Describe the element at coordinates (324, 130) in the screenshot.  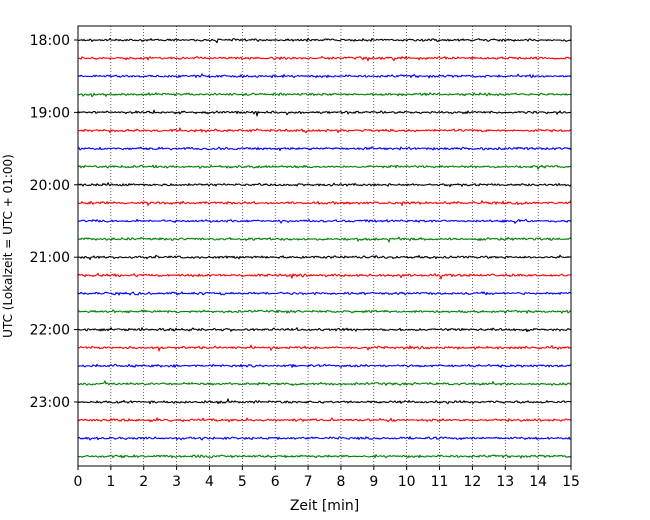
I see `trace-1915` at that location.